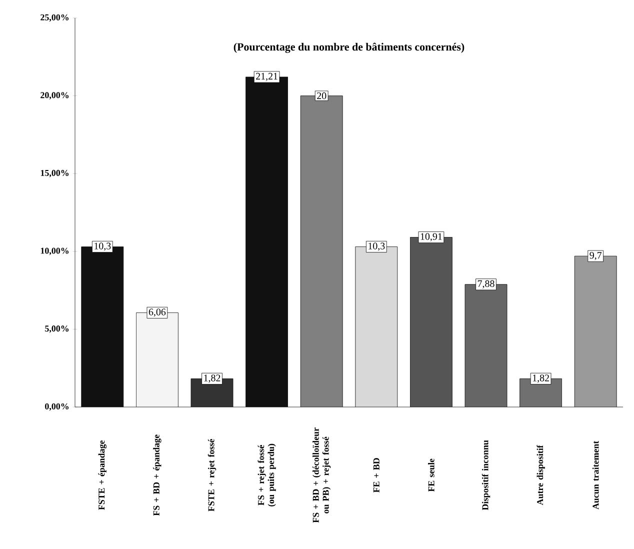 The width and height of the screenshot is (634, 549). I want to click on x-tick-label: Aucun traitement, so click(595, 475).